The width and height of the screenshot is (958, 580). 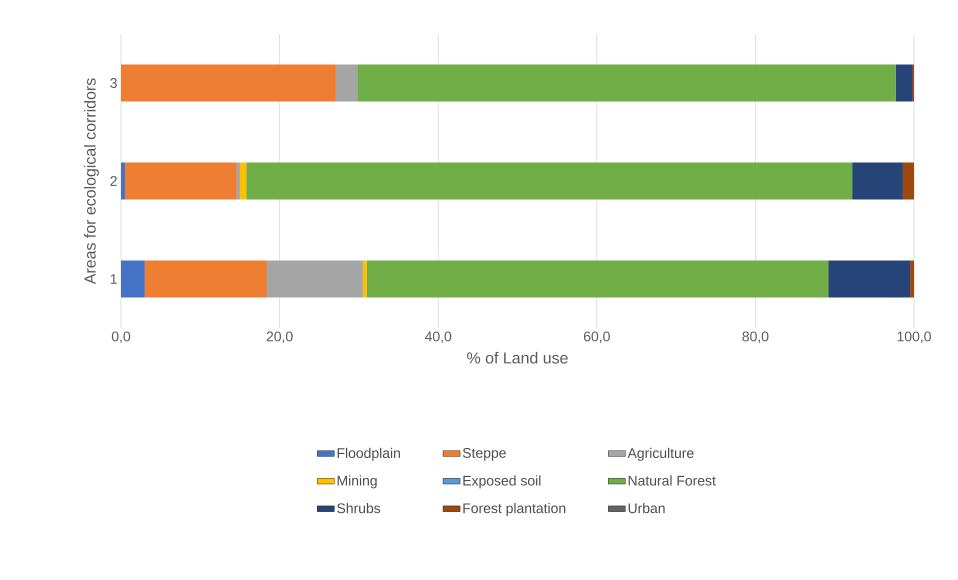 What do you see at coordinates (517, 358) in the screenshot?
I see `x-axis-title: % of Land use` at bounding box center [517, 358].